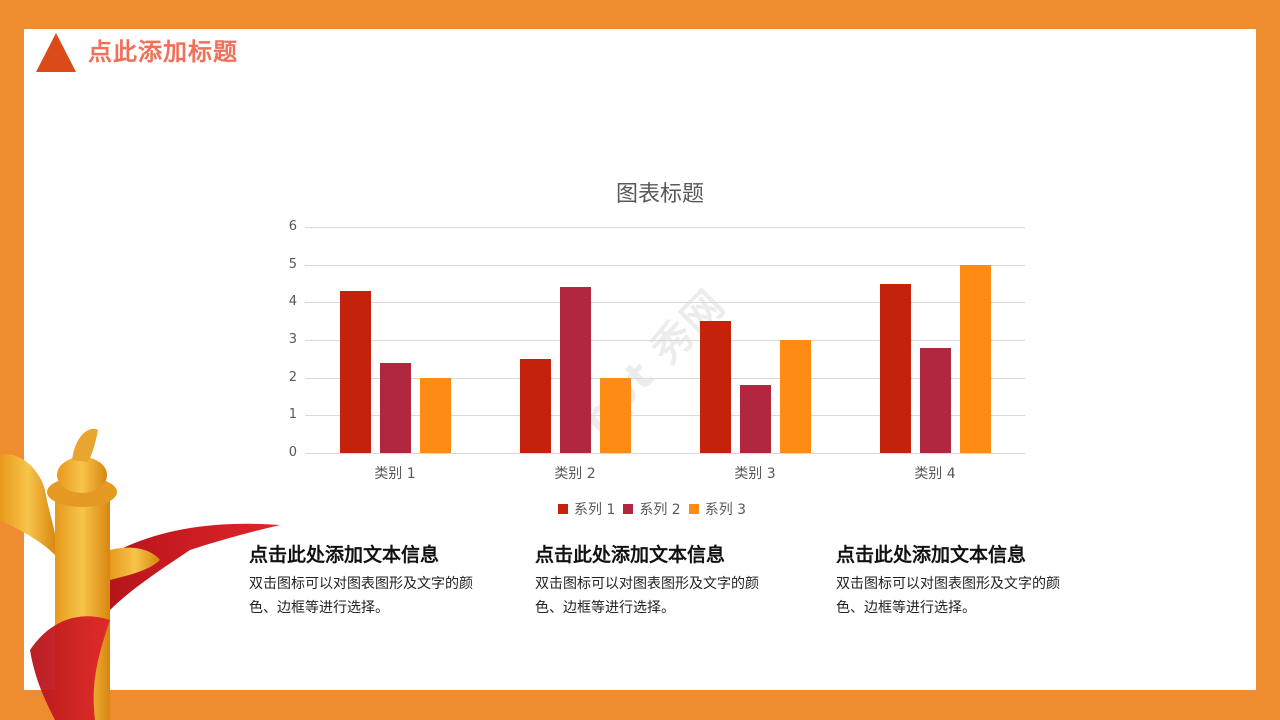  I want to click on info-block-1: 点击此处添加文本信息 双击图标可以对图表图形及文字的颜色、边框等进行选择。, so click(379, 581).